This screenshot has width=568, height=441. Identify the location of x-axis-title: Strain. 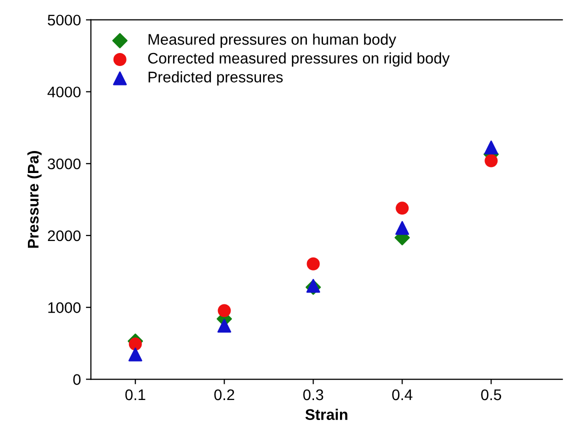
(326, 414).